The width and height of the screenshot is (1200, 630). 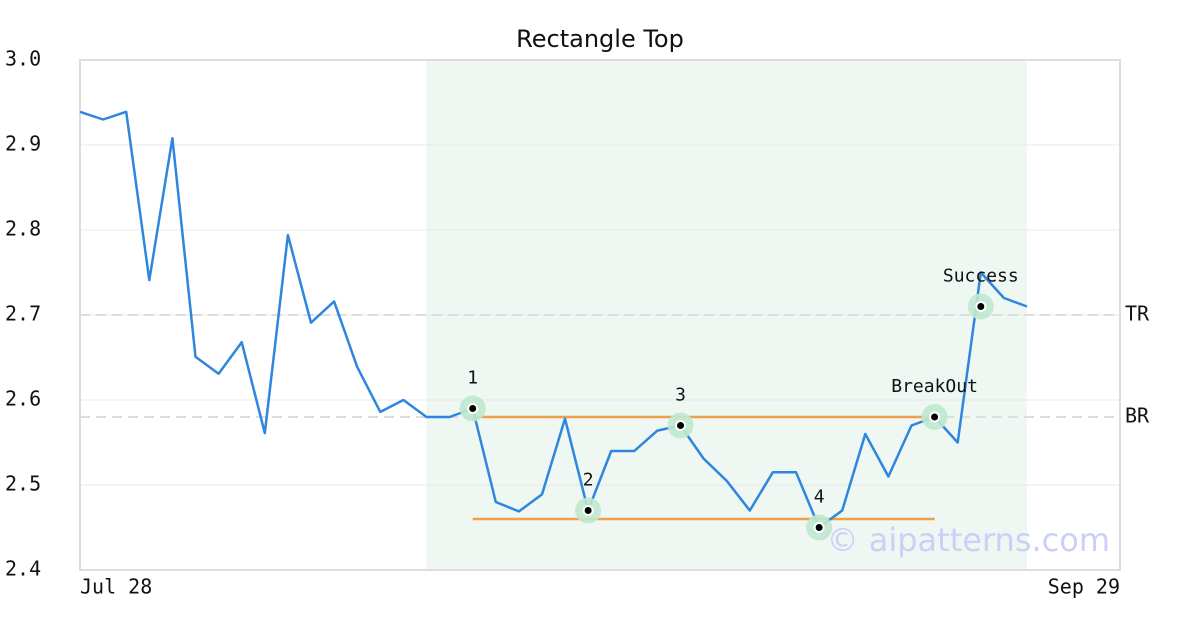 What do you see at coordinates (1137, 416) in the screenshot?
I see `level-label: BR` at bounding box center [1137, 416].